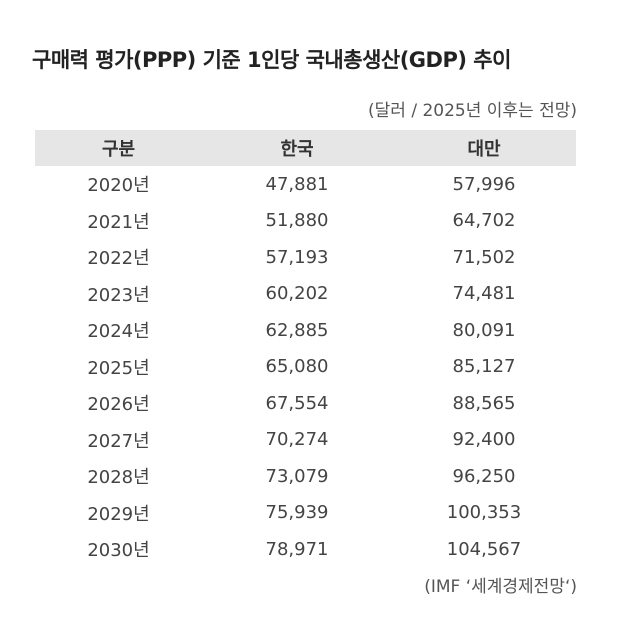 This screenshot has width=624, height=640. I want to click on table-row: 2028년 73,079 96,250, so click(305, 476).